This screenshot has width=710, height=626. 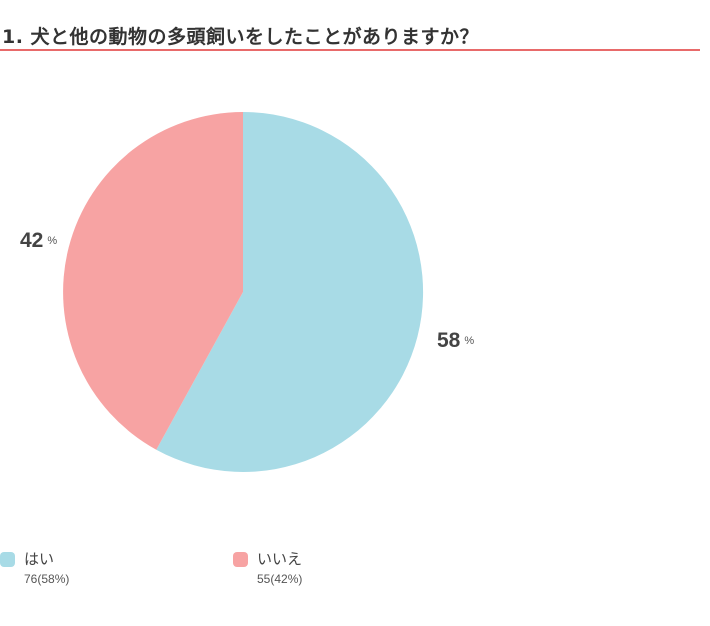 I want to click on no-percent-value: 42, so click(x=32, y=240).